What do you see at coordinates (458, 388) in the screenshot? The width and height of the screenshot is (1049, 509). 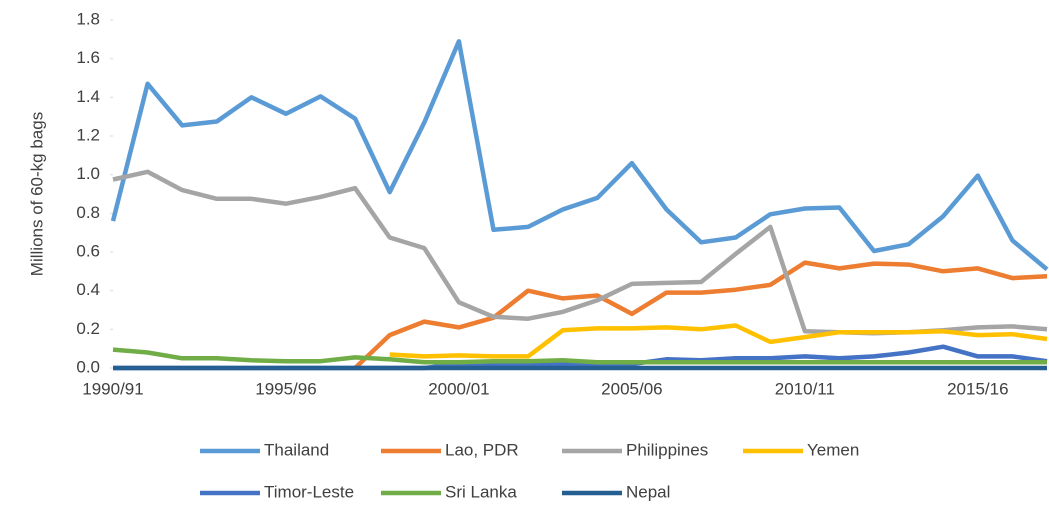 I see `x-tick-label: 2000/01` at bounding box center [458, 388].